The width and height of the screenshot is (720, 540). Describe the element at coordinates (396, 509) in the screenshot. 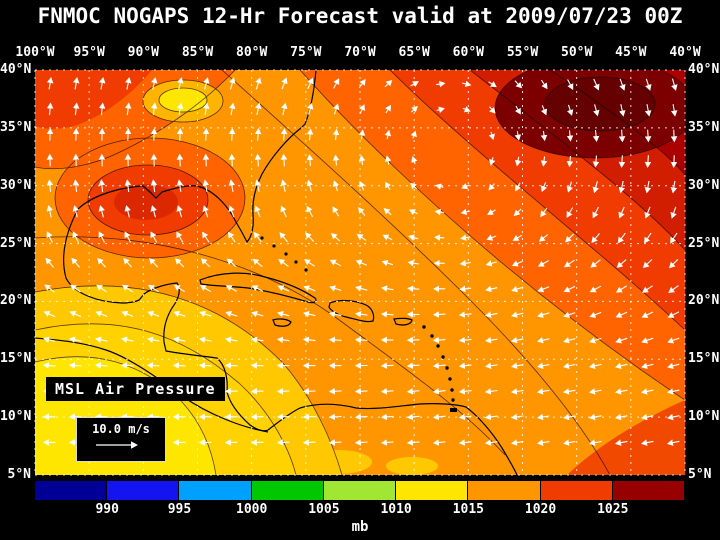

I see `colorbar-tick-label: 1010` at that location.